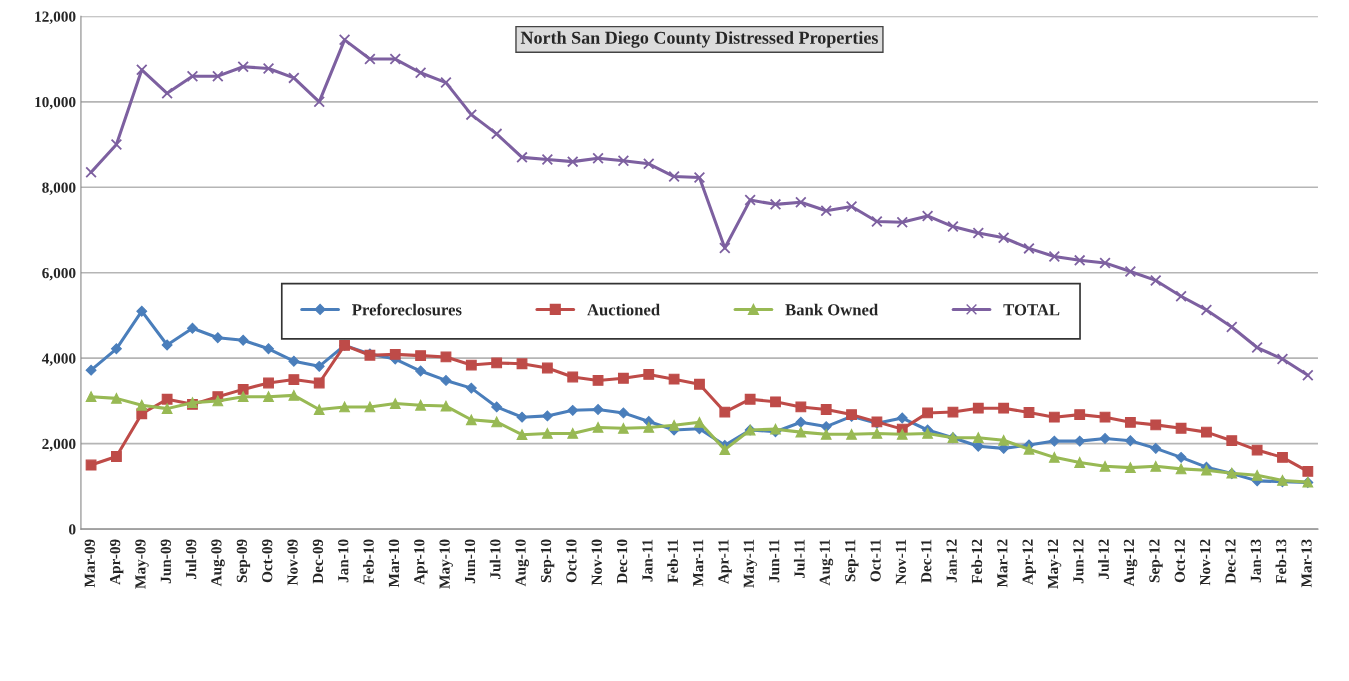  Describe the element at coordinates (1031, 310) in the screenshot. I see `legend-label: TOTAL` at that location.